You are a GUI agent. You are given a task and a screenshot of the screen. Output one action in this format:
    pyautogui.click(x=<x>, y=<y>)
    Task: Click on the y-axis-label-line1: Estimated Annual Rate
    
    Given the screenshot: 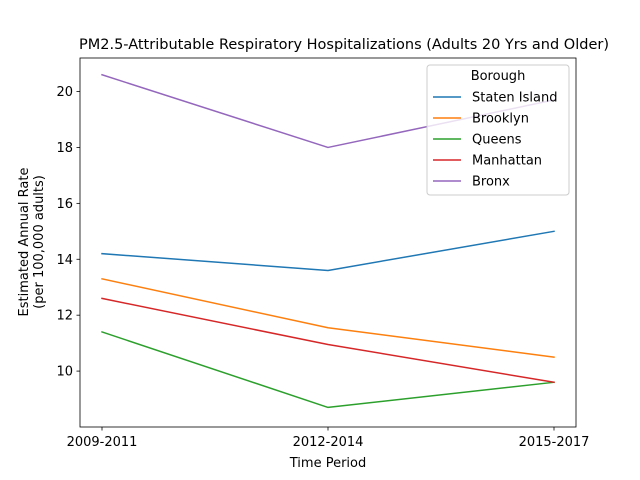 What is the action you would take?
    pyautogui.click(x=24, y=242)
    